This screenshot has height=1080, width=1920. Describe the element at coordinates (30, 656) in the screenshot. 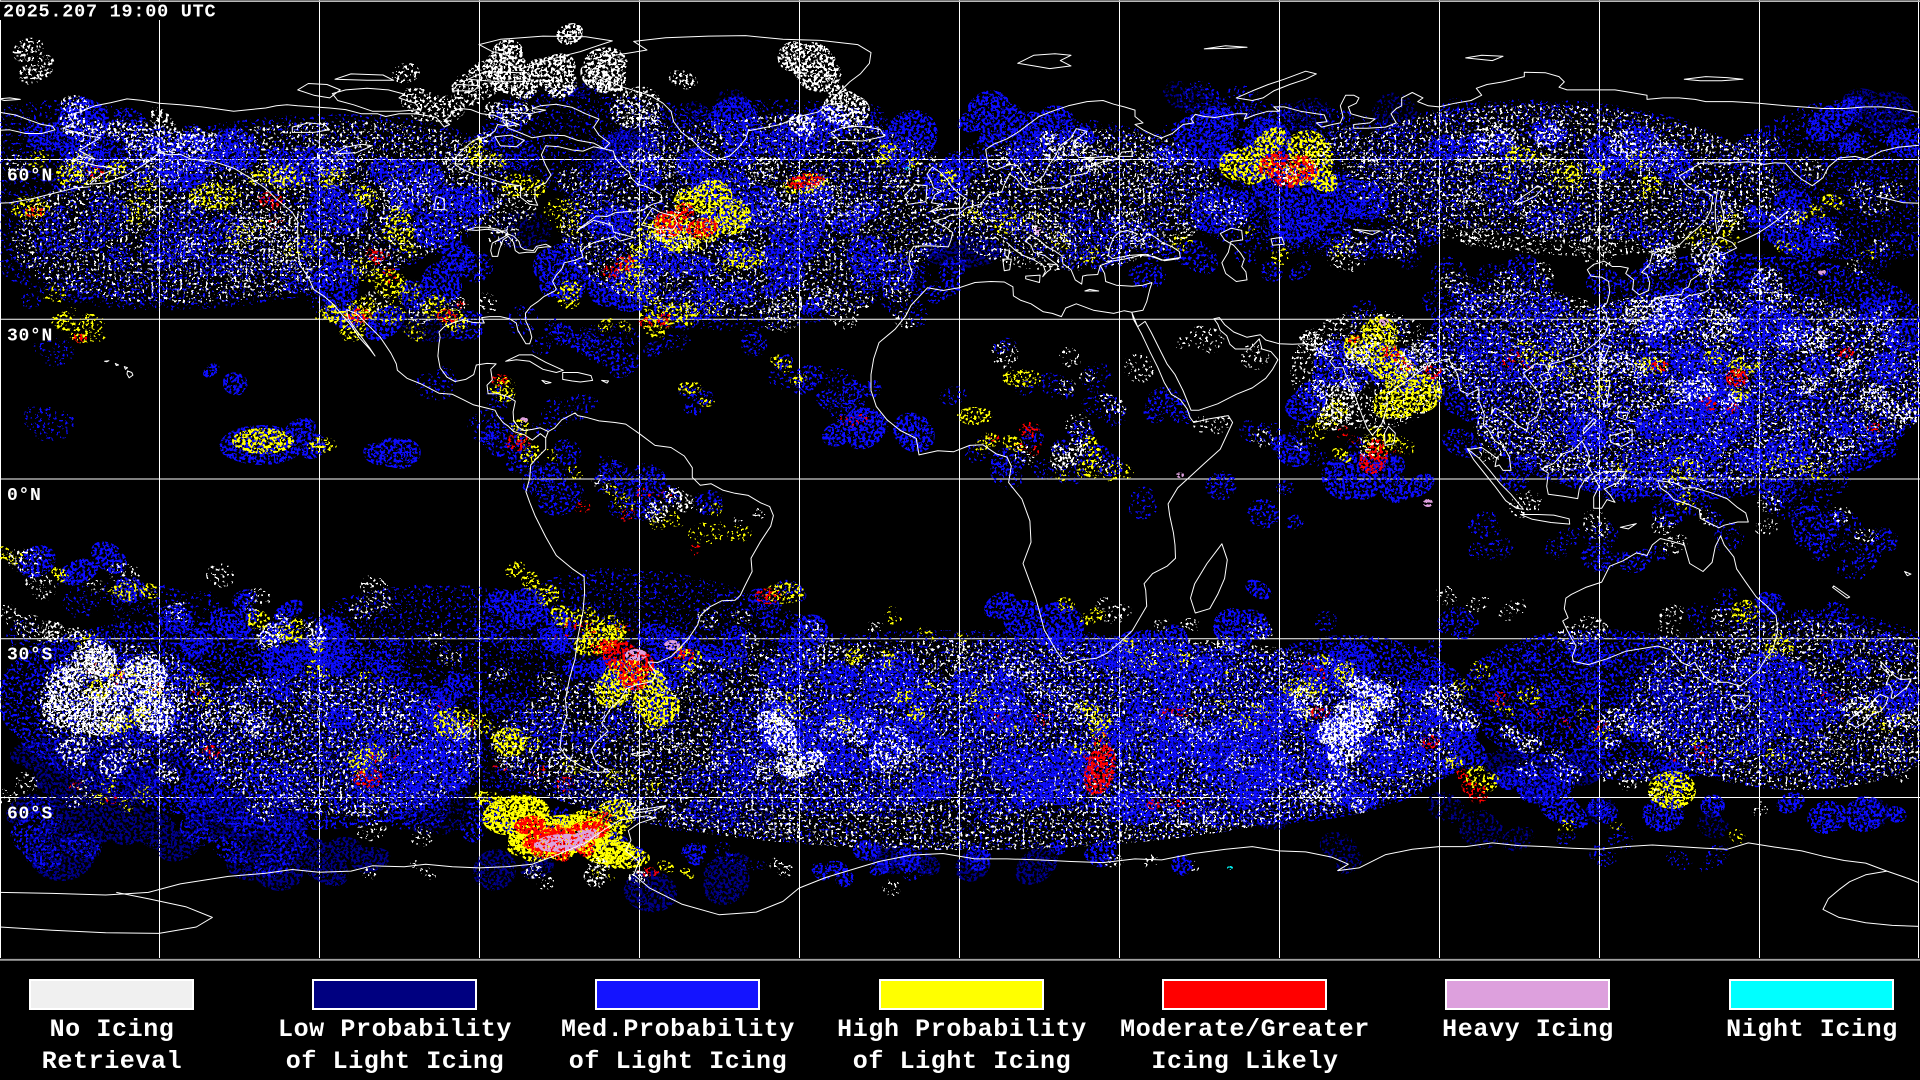

I see `svg-text: 30°S` at that location.